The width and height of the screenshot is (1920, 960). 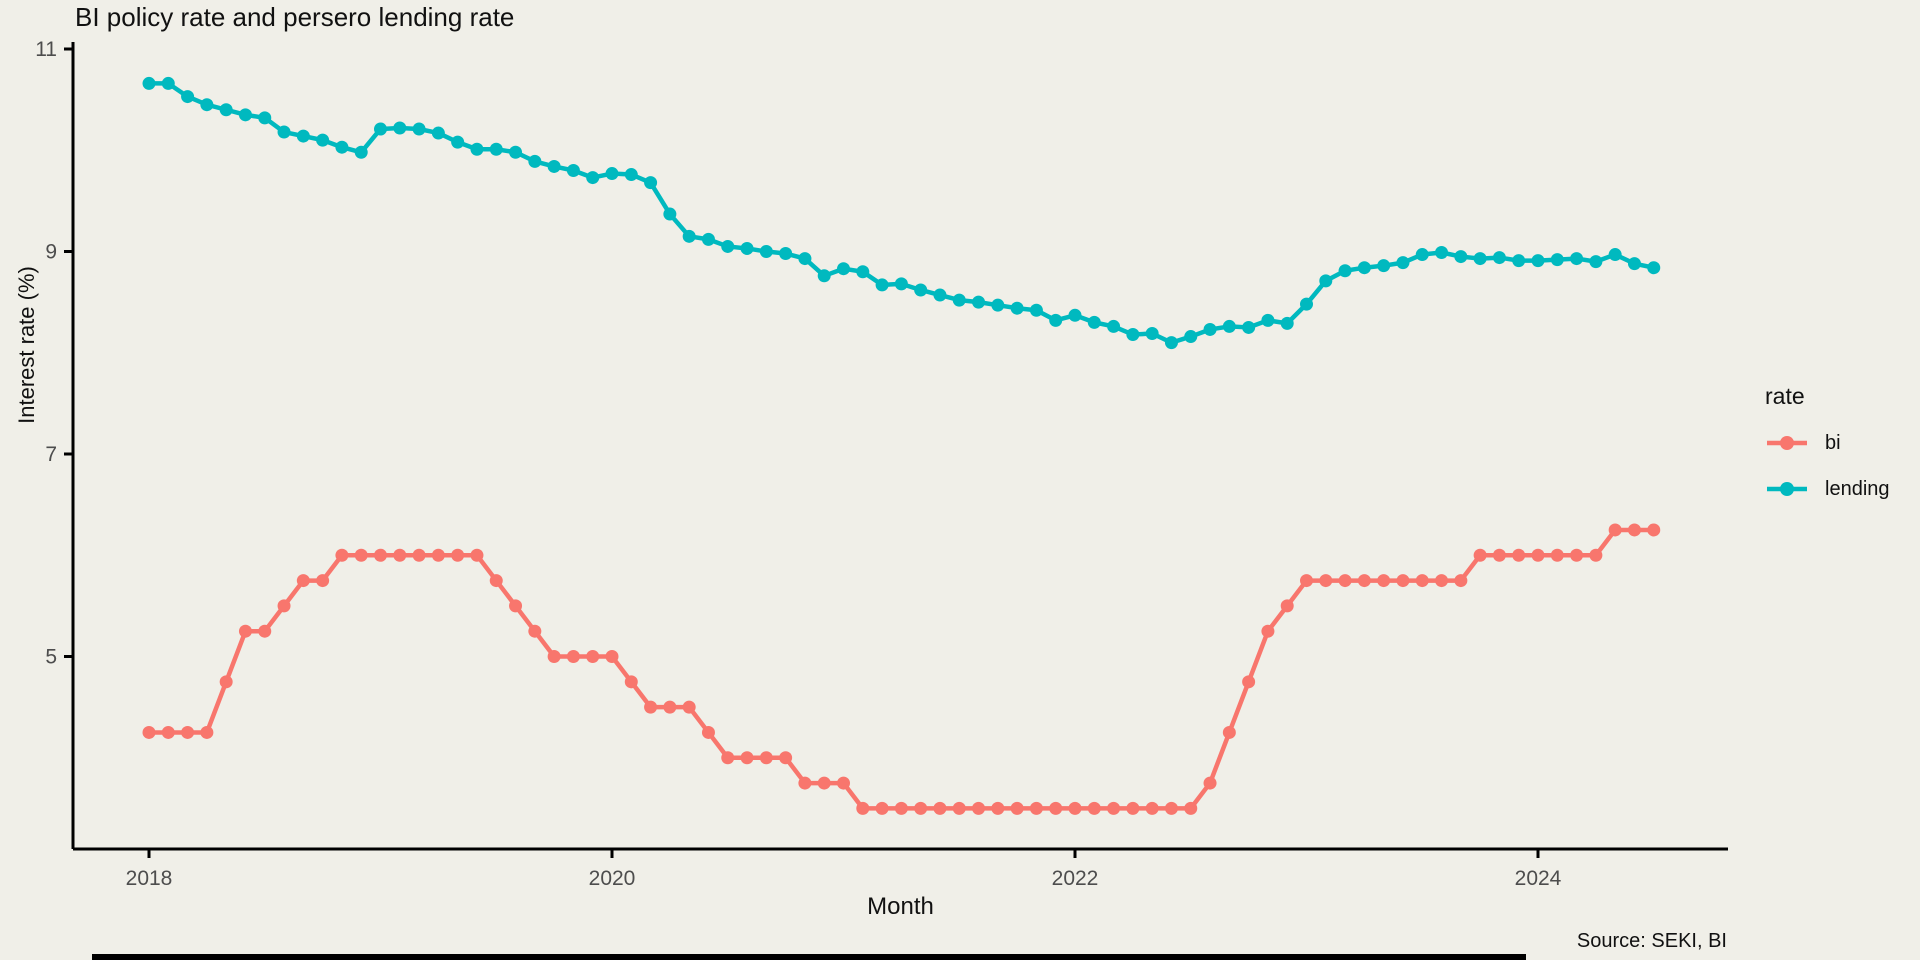 What do you see at coordinates (26, 345) in the screenshot?
I see `y-axis-title: Interest rate (%)` at bounding box center [26, 345].